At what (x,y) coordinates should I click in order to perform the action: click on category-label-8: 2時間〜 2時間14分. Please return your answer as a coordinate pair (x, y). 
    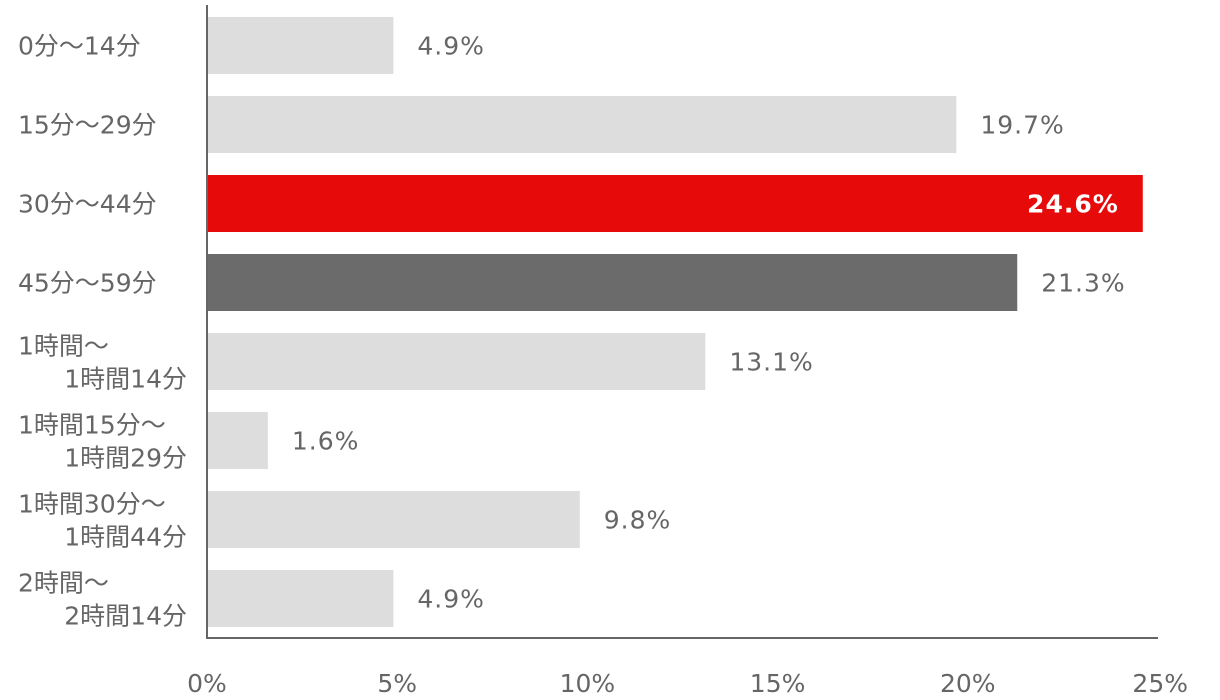
    Looking at the image, I should click on (102, 600).